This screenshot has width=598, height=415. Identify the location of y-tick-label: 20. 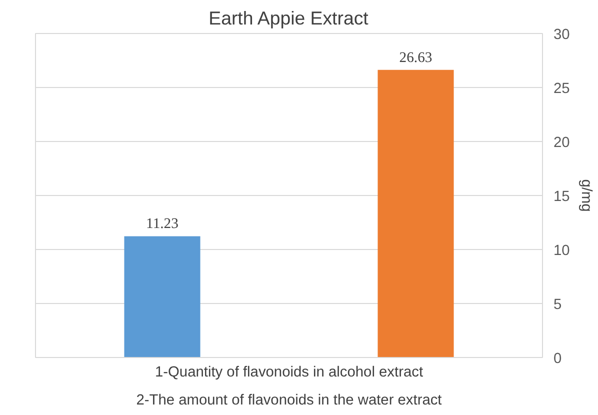
(562, 143).